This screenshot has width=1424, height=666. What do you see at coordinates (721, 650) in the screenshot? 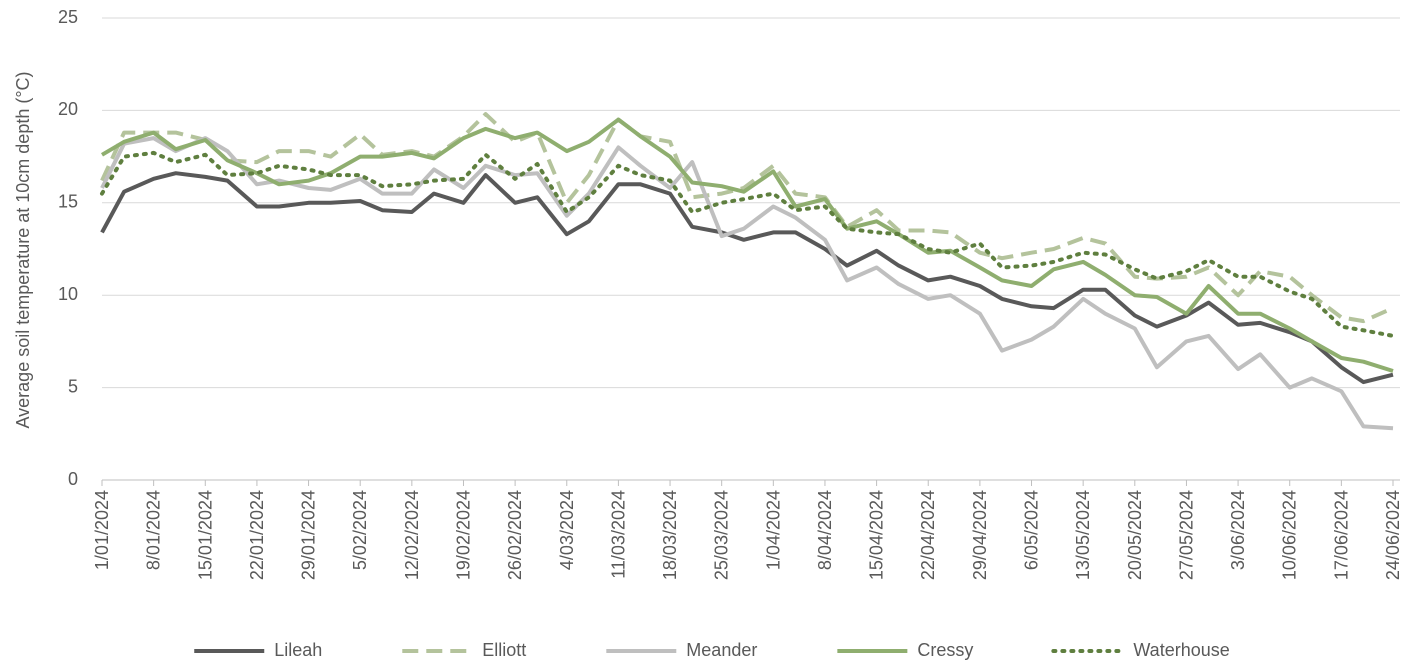
I see `legend-label: Meander` at bounding box center [721, 650].